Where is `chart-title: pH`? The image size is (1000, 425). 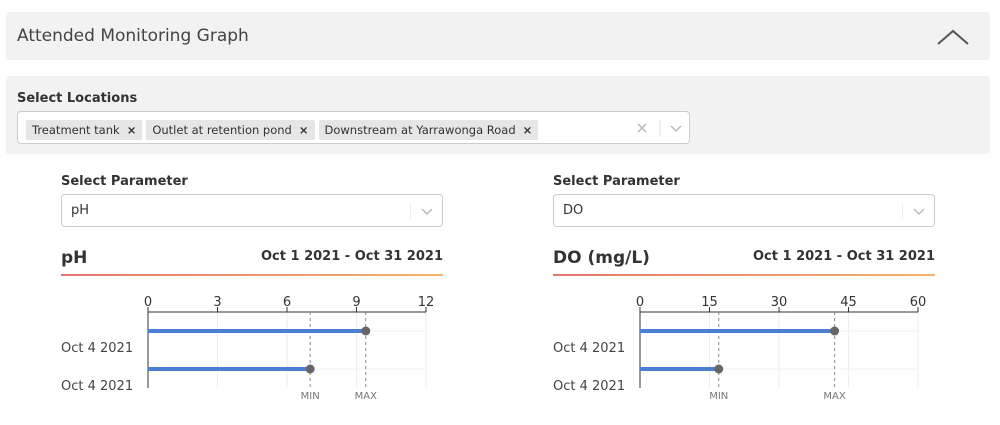 chart-title: pH is located at coordinates (74, 258).